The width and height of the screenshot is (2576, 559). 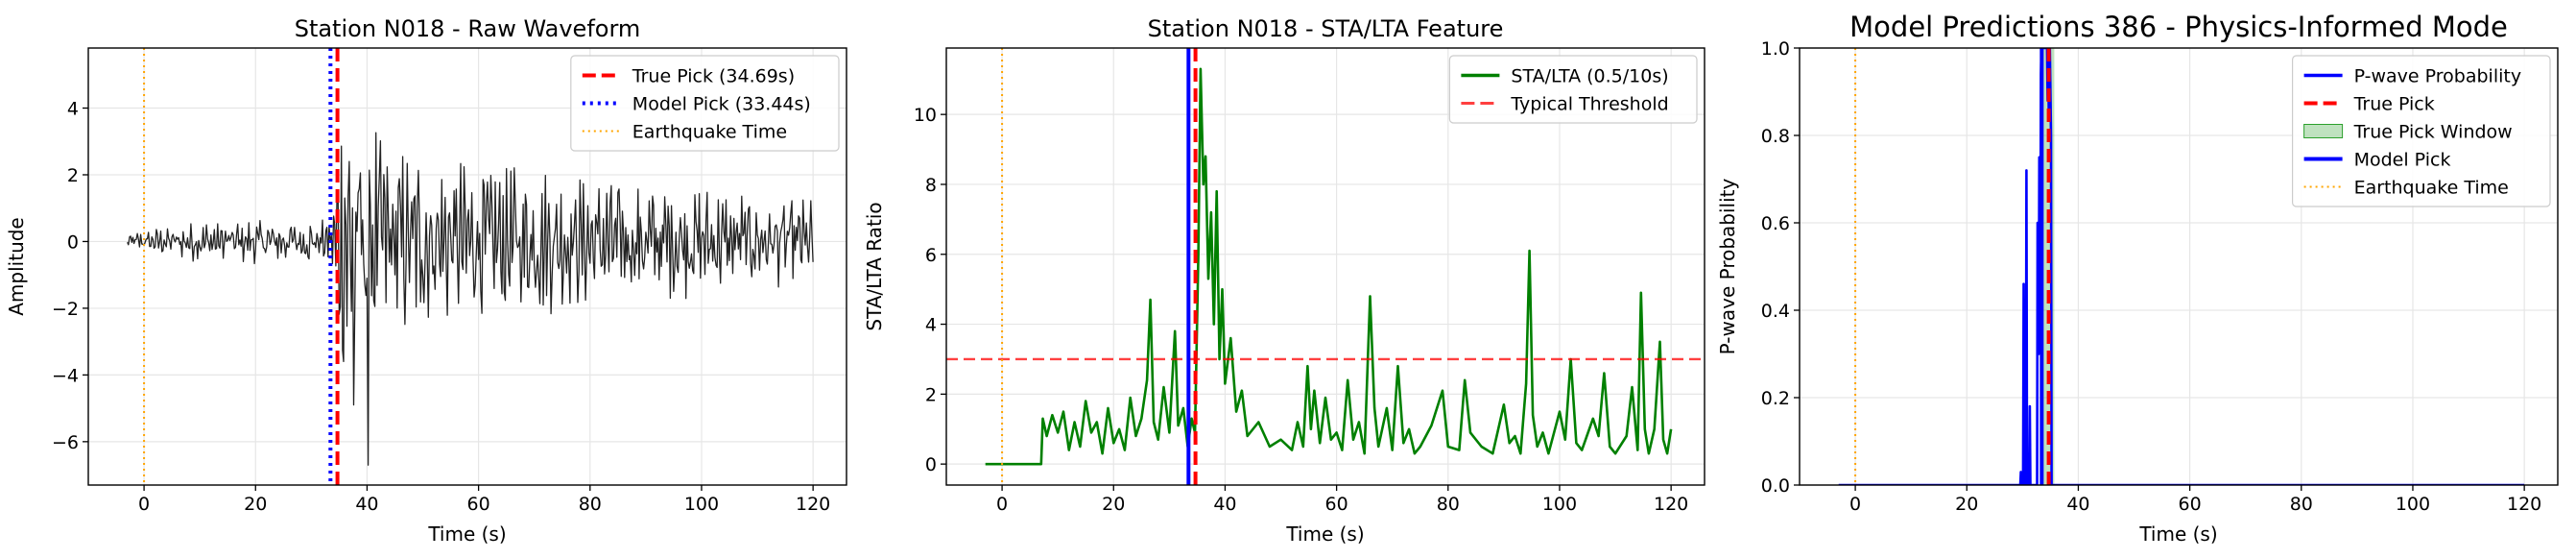 What do you see at coordinates (65, 309) in the screenshot?
I see `y-tick-label: −2` at bounding box center [65, 309].